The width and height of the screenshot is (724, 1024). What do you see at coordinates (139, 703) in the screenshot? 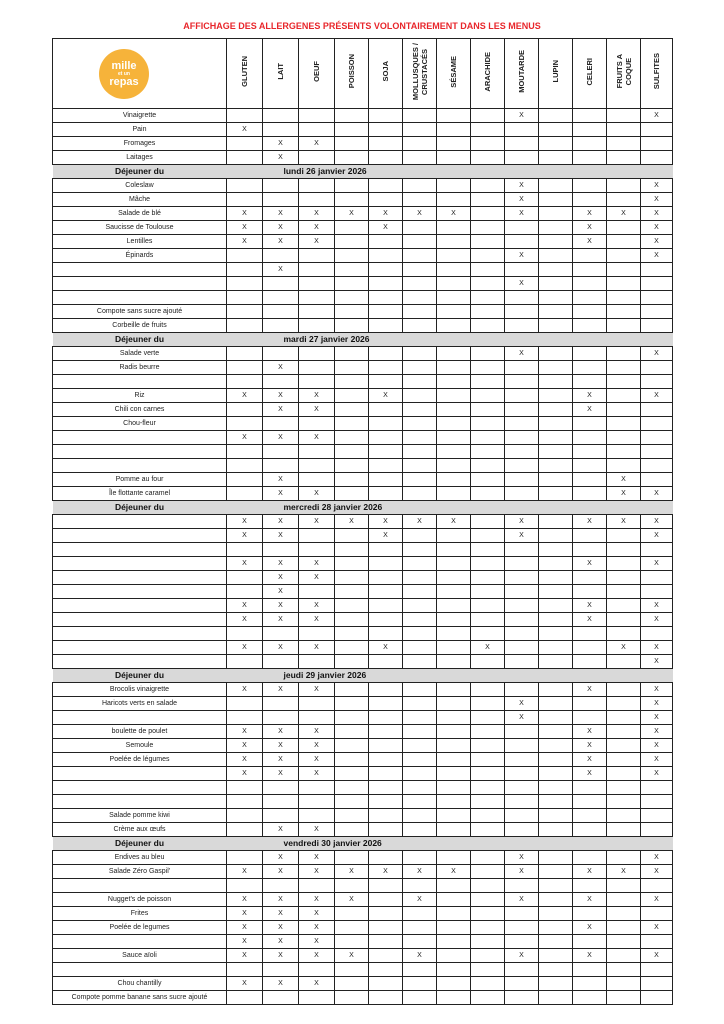
I see `dish-label: Haricots verts en salade` at bounding box center [139, 703].